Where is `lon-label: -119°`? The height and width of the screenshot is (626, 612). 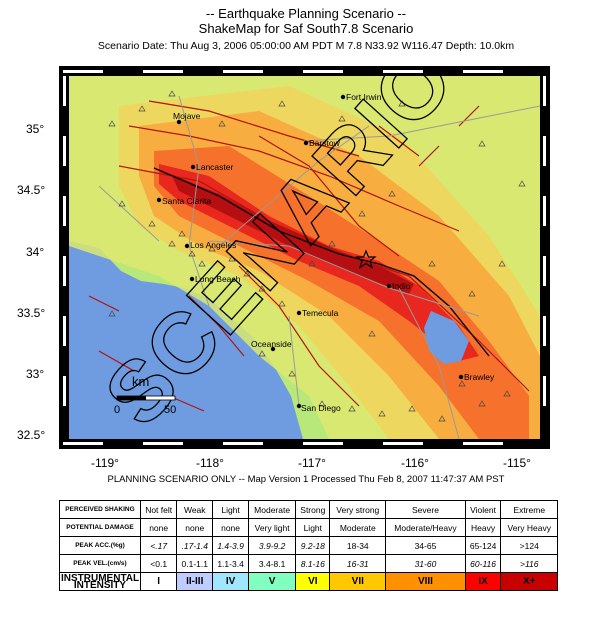
lon-label: -119° is located at coordinates (105, 463).